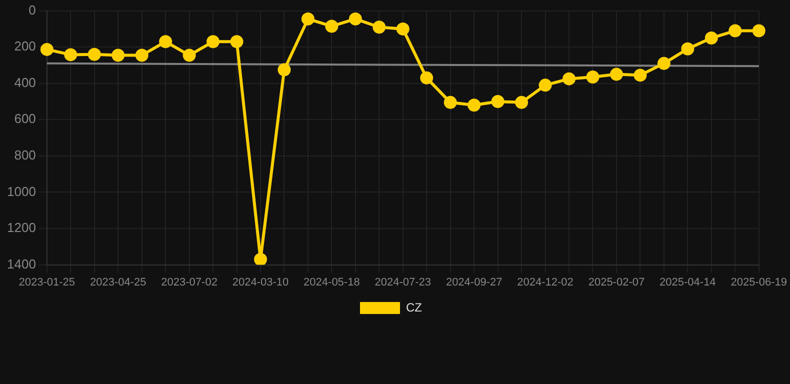 The width and height of the screenshot is (790, 384). What do you see at coordinates (47, 282) in the screenshot?
I see `x-tick-label: 2023-01-25` at bounding box center [47, 282].